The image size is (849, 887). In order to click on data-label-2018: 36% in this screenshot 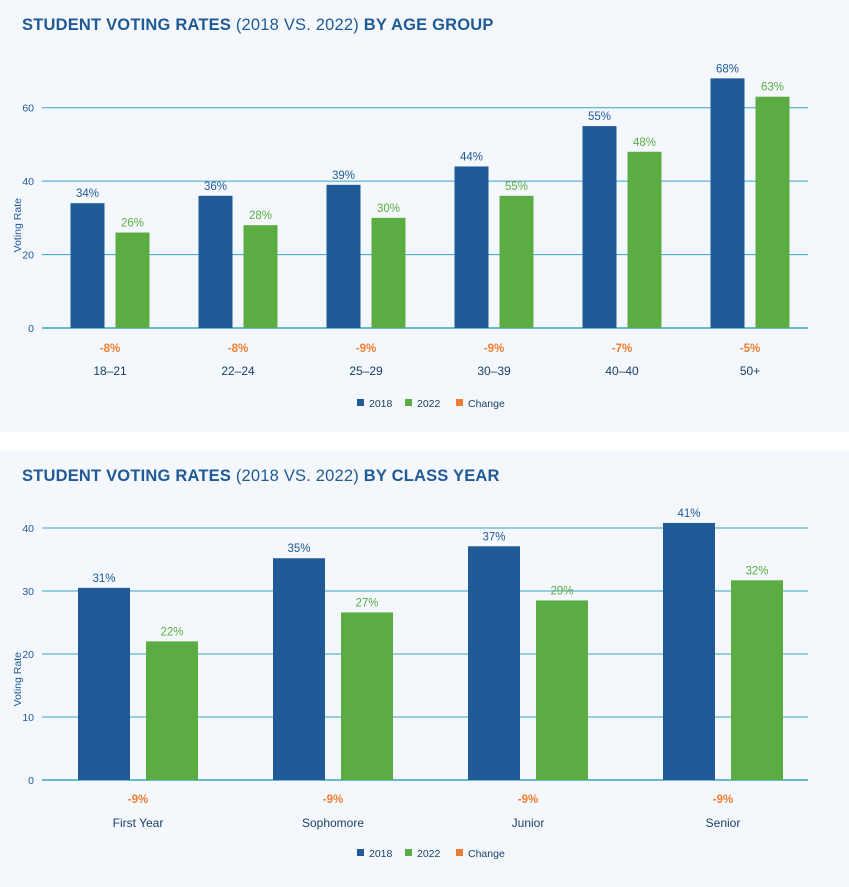, I will do `click(215, 187)`.